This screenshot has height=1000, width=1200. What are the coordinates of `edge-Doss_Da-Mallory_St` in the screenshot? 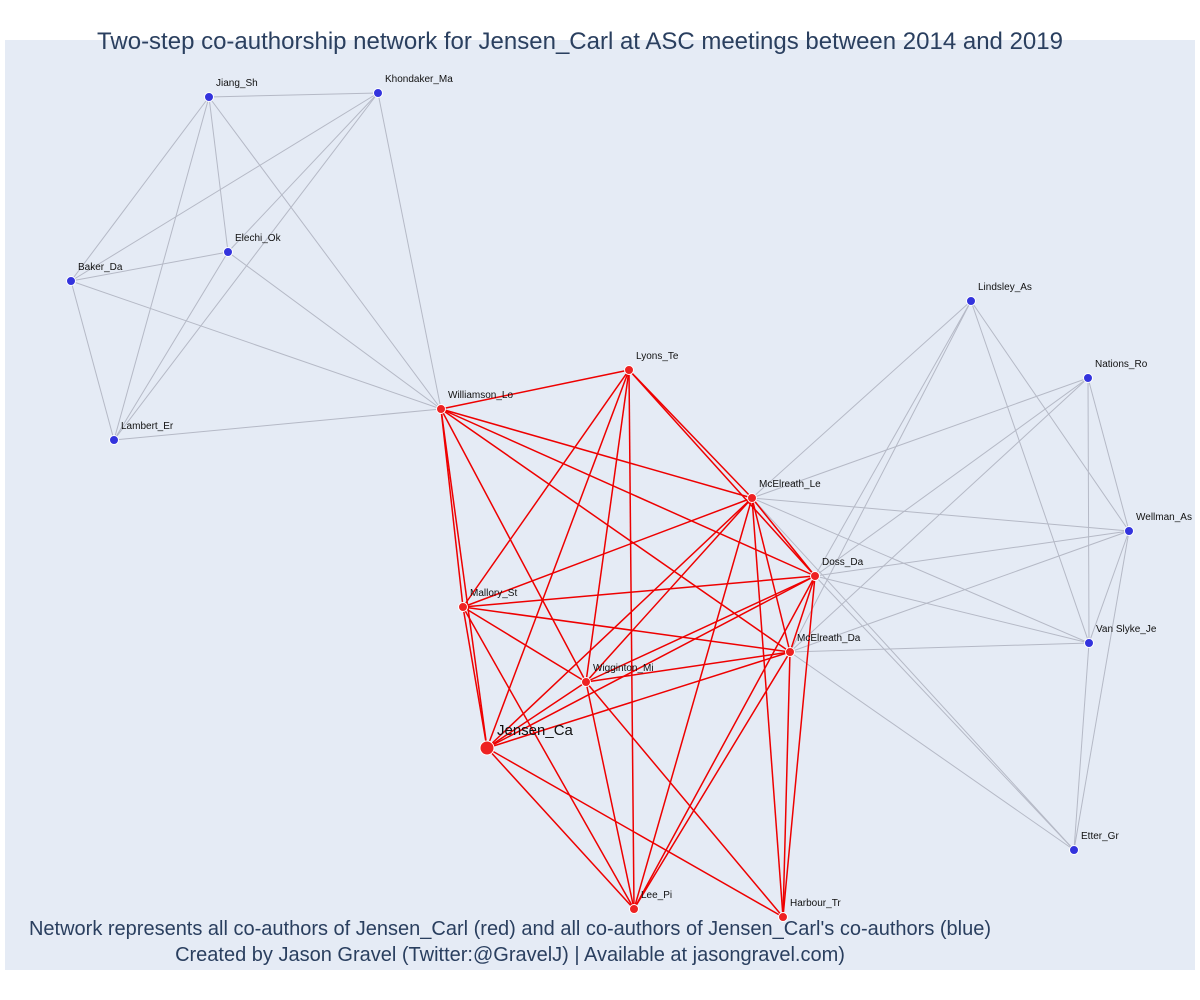 It's located at (639, 591).